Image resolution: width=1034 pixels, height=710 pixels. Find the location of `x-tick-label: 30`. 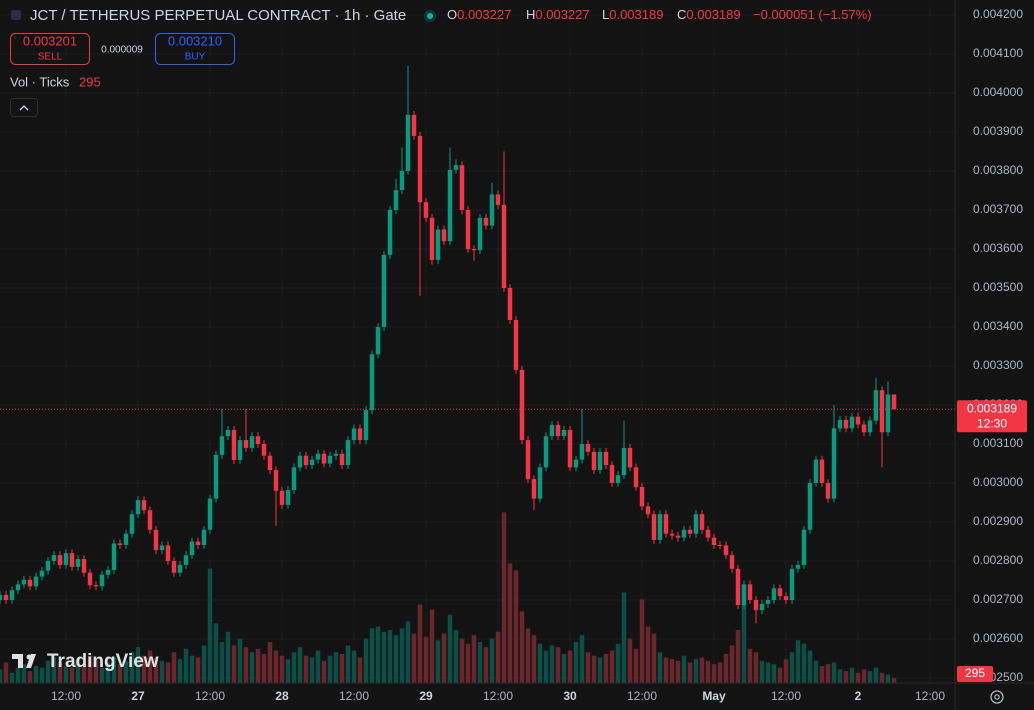

x-tick-label: 30 is located at coordinates (570, 696).